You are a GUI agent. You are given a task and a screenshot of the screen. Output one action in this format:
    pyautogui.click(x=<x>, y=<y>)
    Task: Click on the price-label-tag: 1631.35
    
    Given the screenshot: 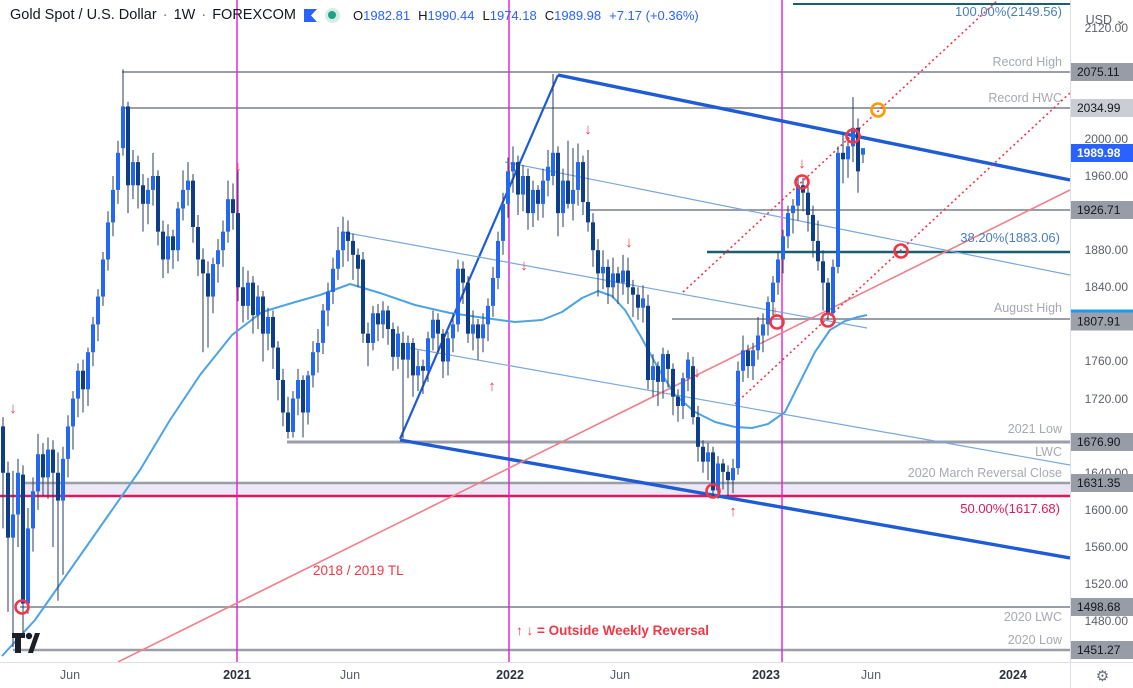 What is the action you would take?
    pyautogui.click(x=1102, y=483)
    